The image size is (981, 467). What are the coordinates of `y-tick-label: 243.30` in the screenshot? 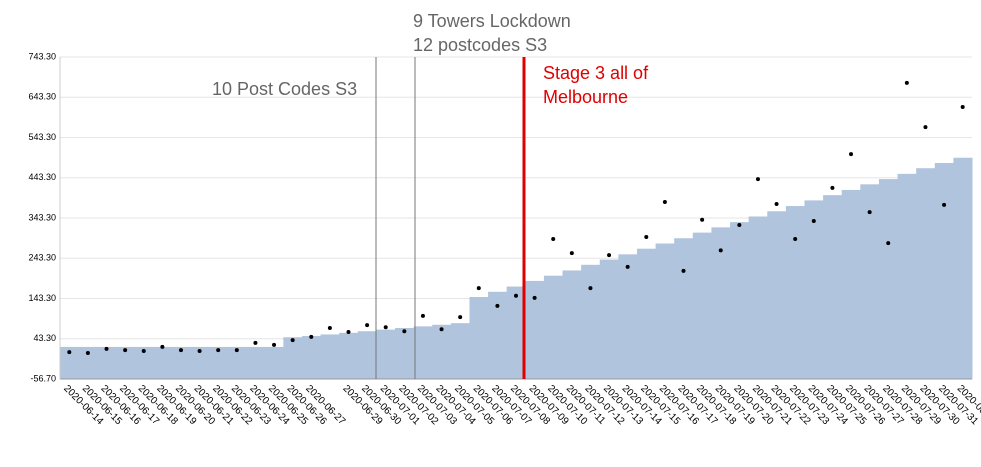 It's located at (42, 258).